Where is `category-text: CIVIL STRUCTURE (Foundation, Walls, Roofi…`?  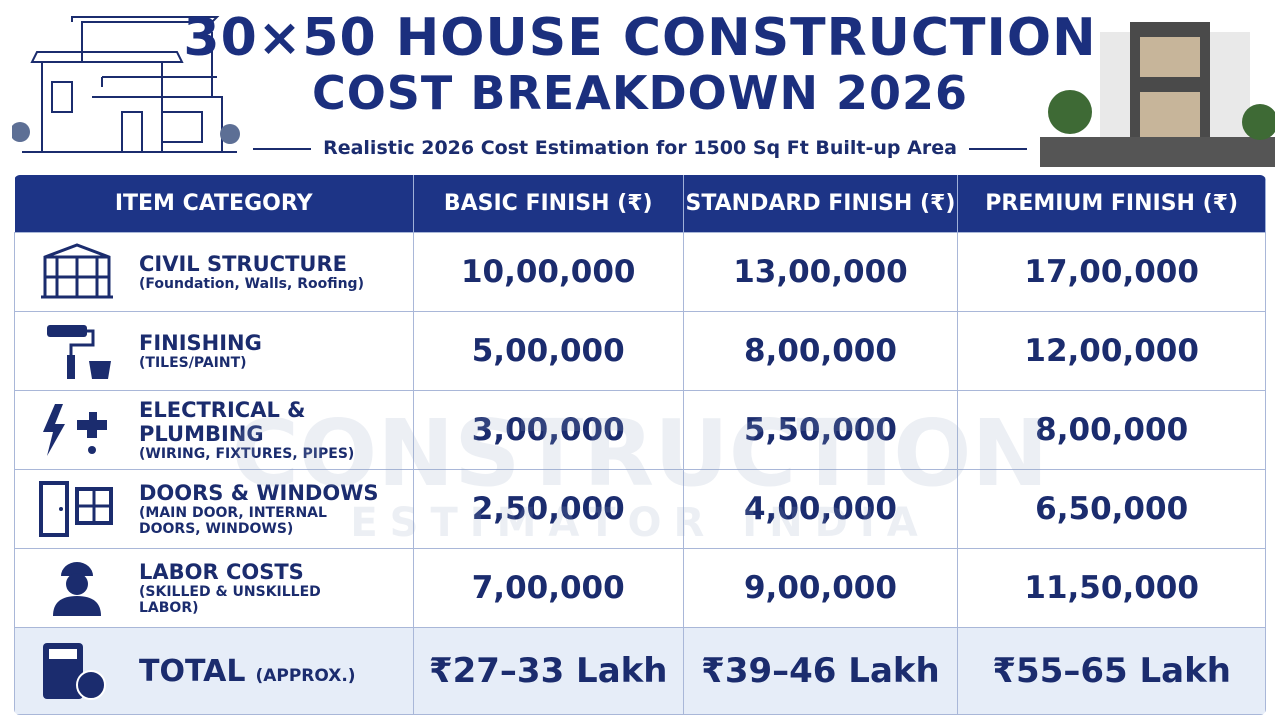
category-text: CIVIL STRUCTURE (Foundation, Walls, Roofi… is located at coordinates (251, 272).